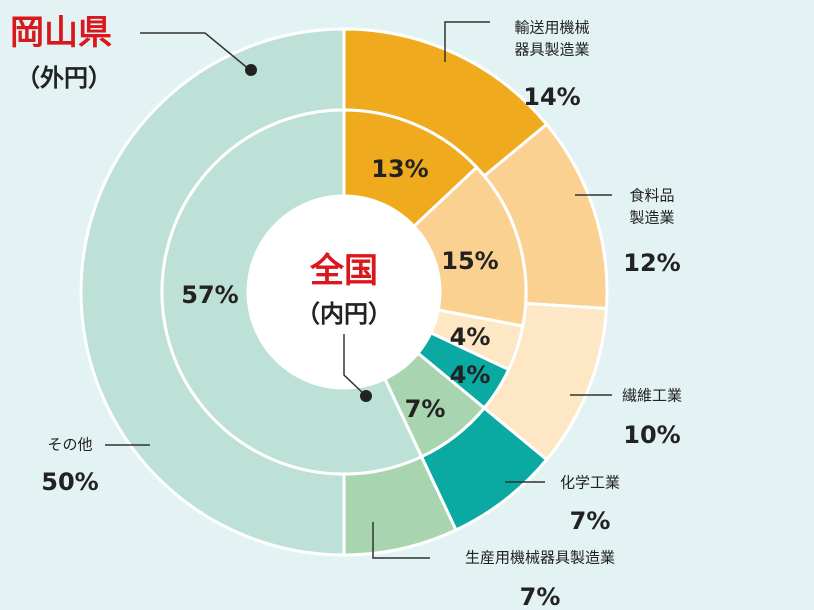 Image resolution: width=814 pixels, height=610 pixels. What do you see at coordinates (344, 314) in the screenshot?
I see `inner-legend-sub: （内円）` at bounding box center [344, 314].